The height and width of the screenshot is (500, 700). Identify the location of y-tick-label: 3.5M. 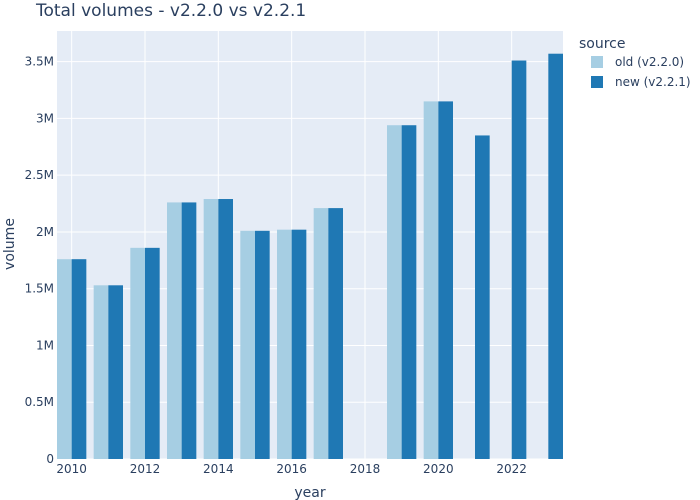
(39, 62).